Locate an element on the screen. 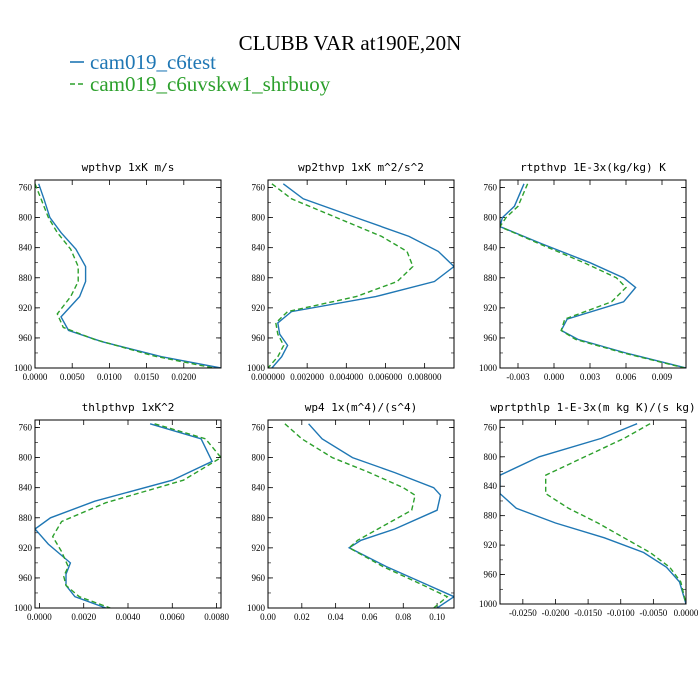 The width and height of the screenshot is (700, 700). x-tick-label: 0.006 is located at coordinates (626, 377).